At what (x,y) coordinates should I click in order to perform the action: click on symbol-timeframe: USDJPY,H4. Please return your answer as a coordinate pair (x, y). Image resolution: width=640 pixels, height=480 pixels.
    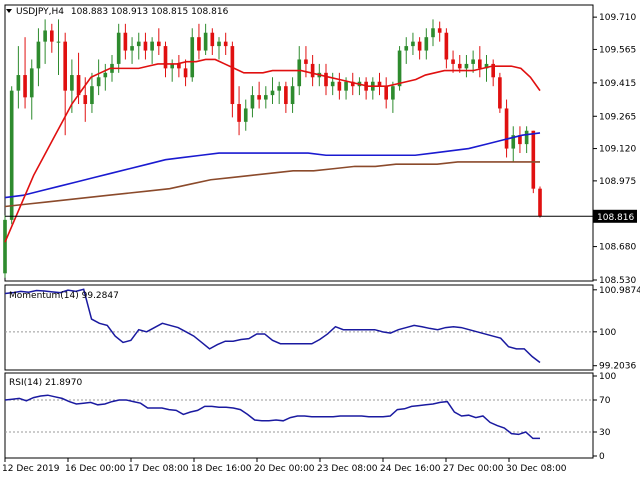
    Looking at the image, I should click on (40, 12).